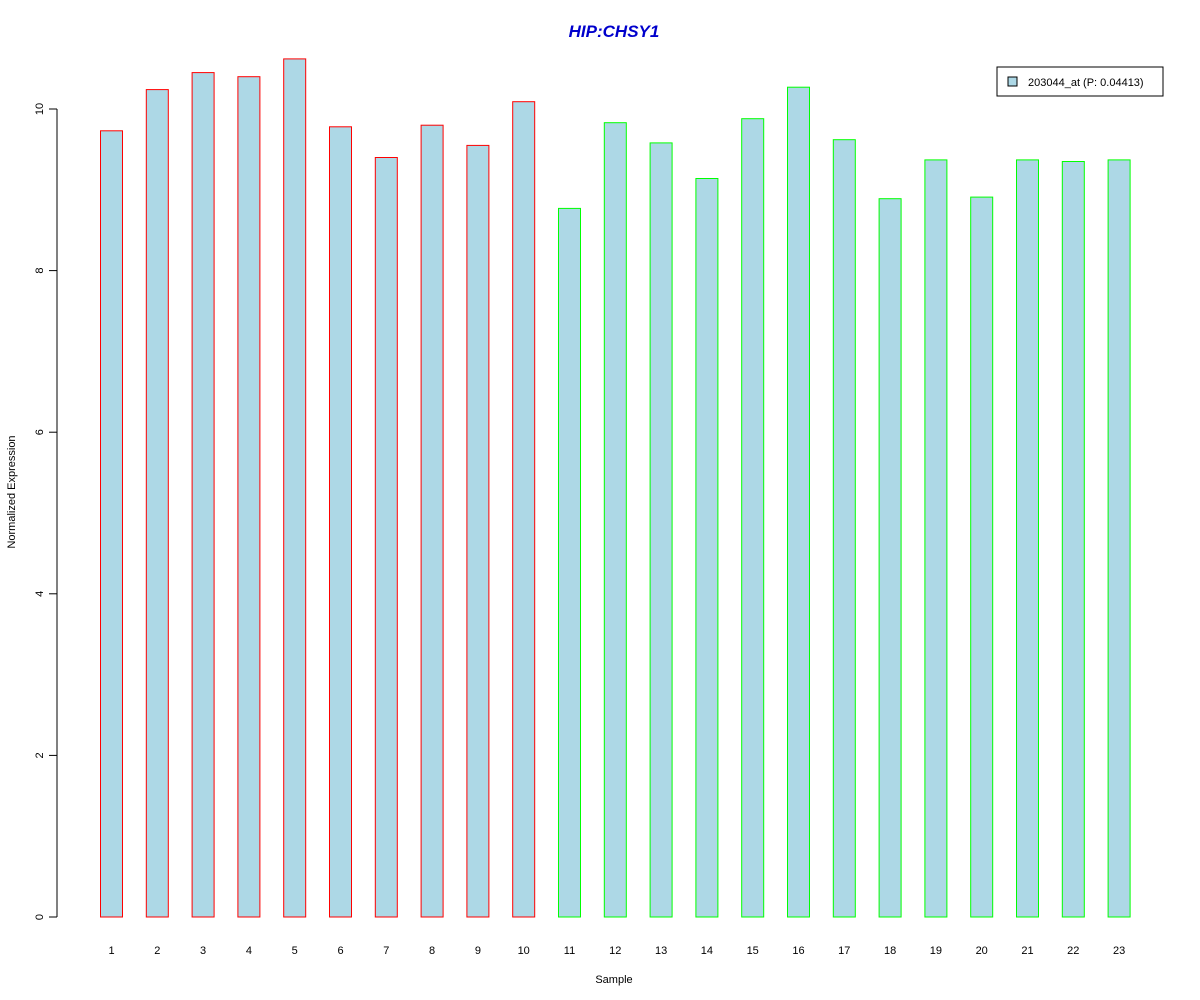 This screenshot has height=1000, width=1200. What do you see at coordinates (707, 951) in the screenshot?
I see `x-tick-label: 14` at bounding box center [707, 951].